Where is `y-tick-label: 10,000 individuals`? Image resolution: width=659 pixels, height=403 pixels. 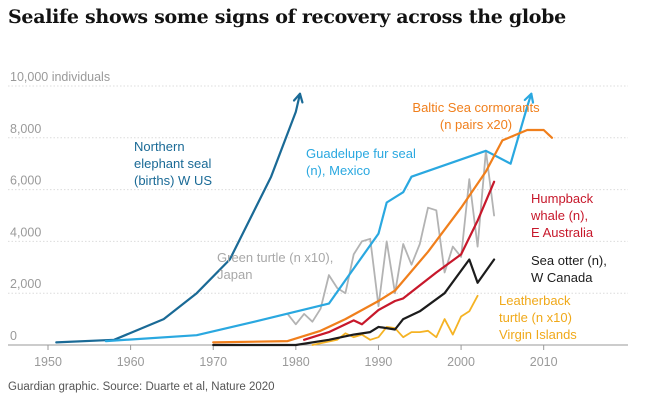
y-tick-label: 10,000 individuals is located at coordinates (60, 77).